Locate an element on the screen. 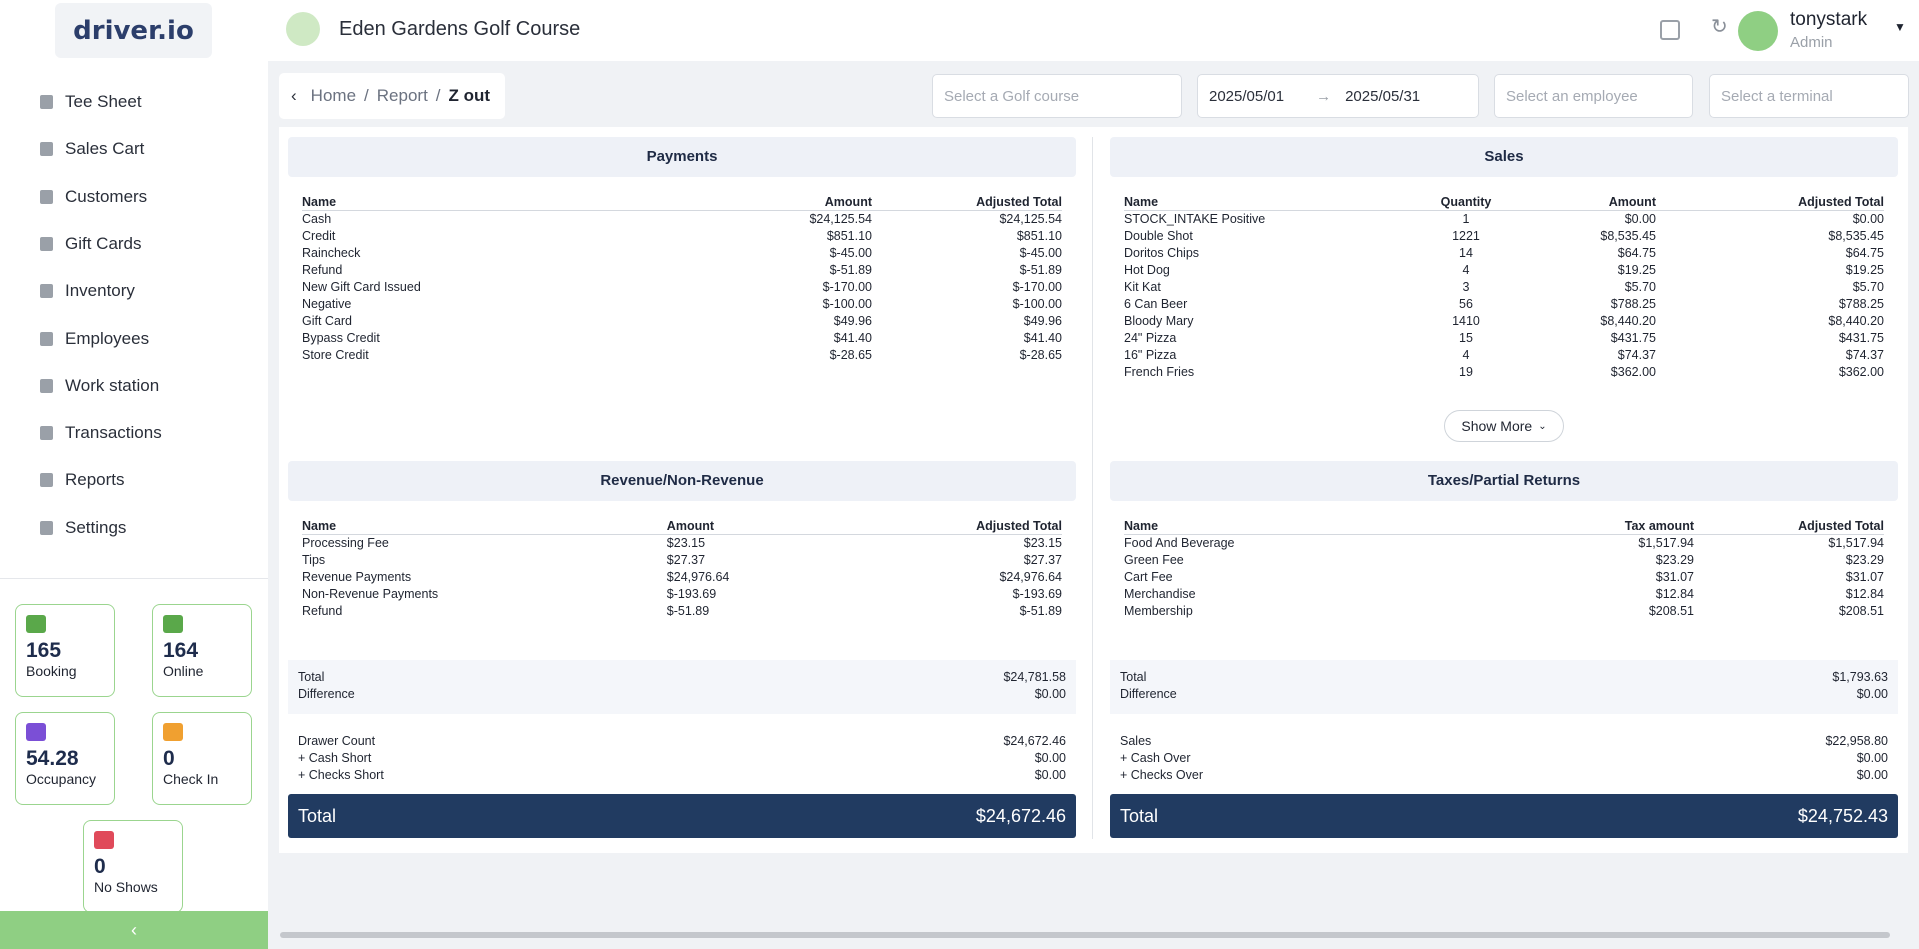 This screenshot has height=949, width=1919. header-row: Name Tax amount Adjusted Total is located at coordinates (1504, 526).